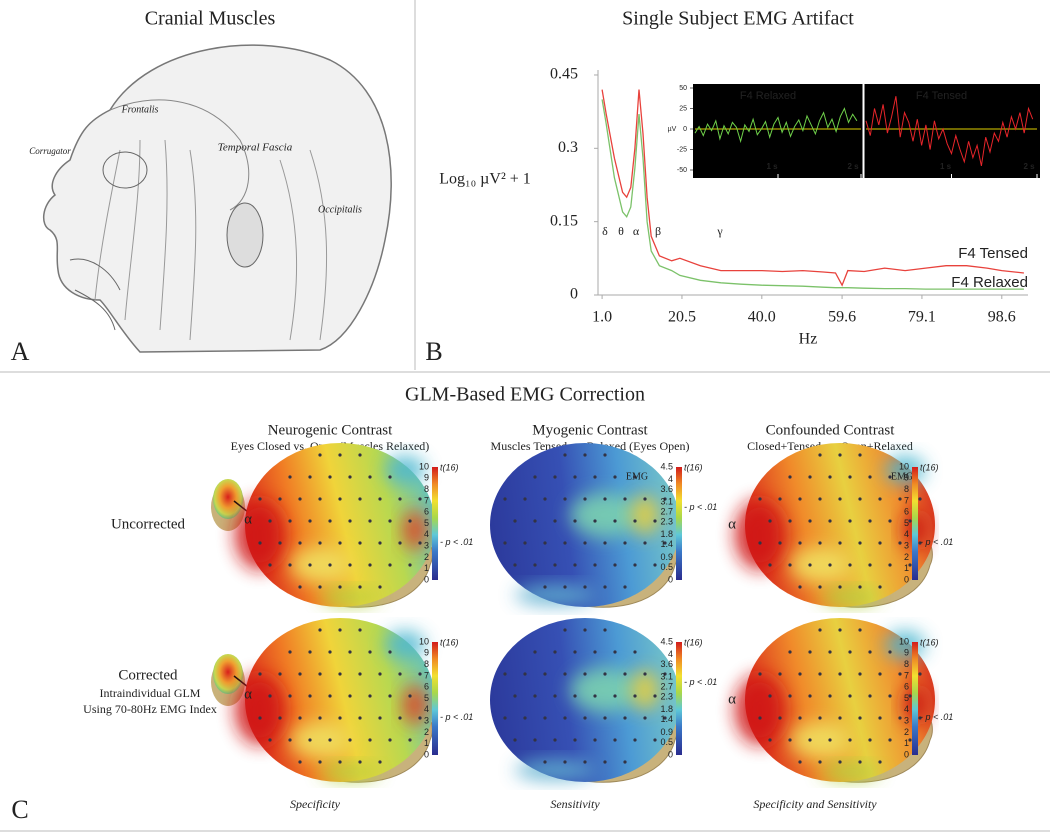 The height and width of the screenshot is (838, 1050). What do you see at coordinates (936, 542) in the screenshot?
I see `threshold-label: - p < .01` at bounding box center [936, 542].